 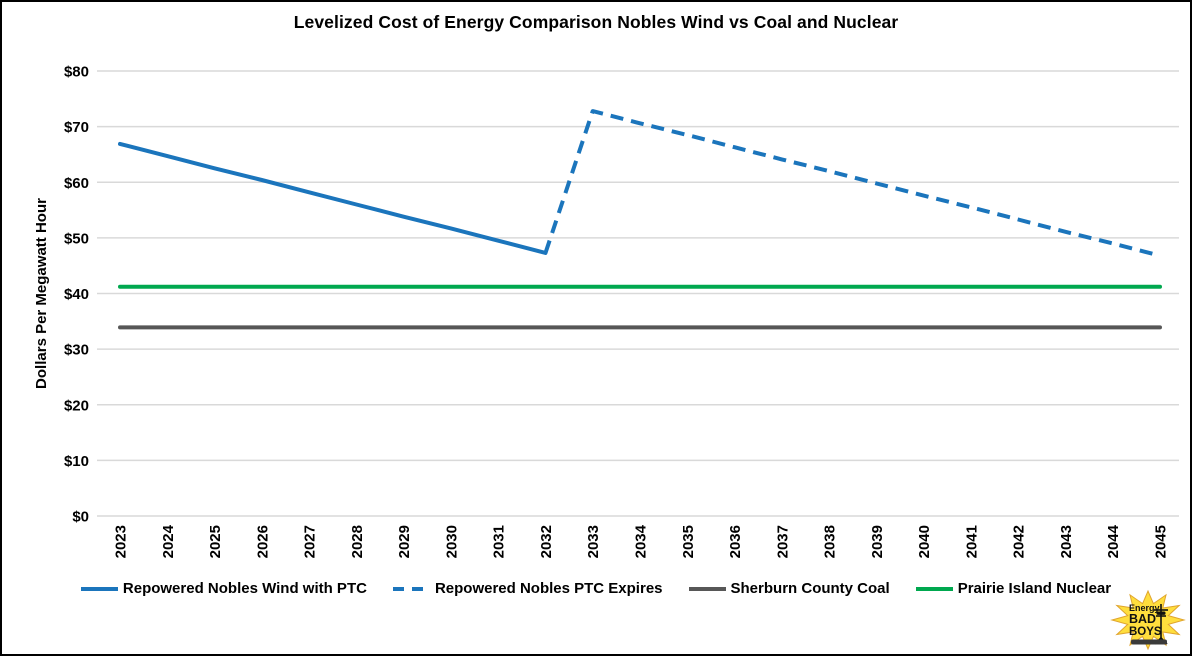 I want to click on y-tick-label: $30, so click(x=76, y=350).